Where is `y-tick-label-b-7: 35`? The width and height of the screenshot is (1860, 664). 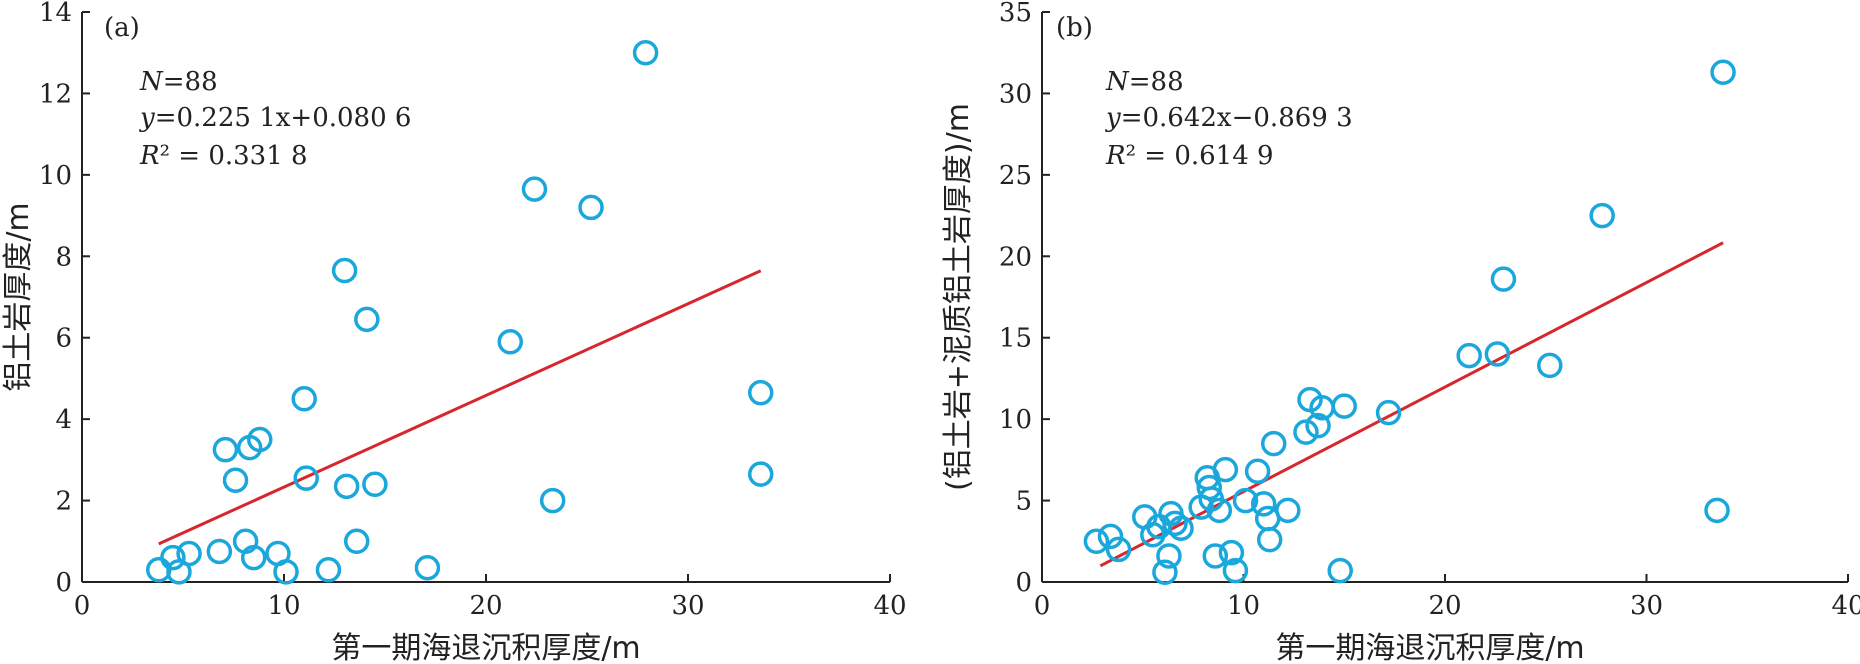
y-tick-label-b-7: 35 is located at coordinates (1015, 14).